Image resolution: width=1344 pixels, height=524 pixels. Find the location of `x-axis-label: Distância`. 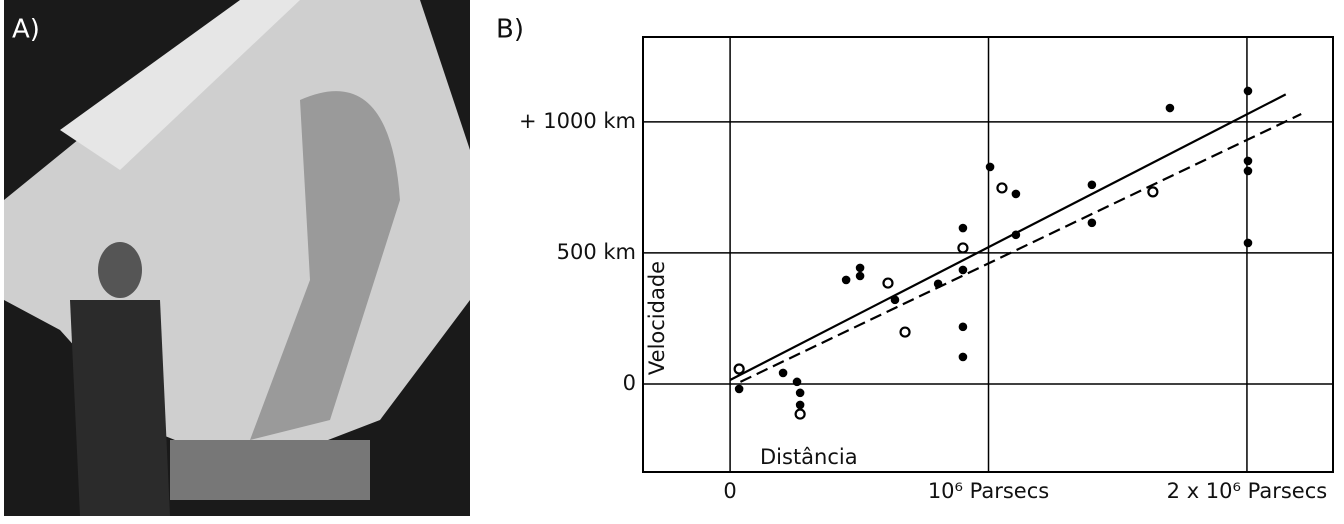

x-axis-label: Distância is located at coordinates (809, 457).